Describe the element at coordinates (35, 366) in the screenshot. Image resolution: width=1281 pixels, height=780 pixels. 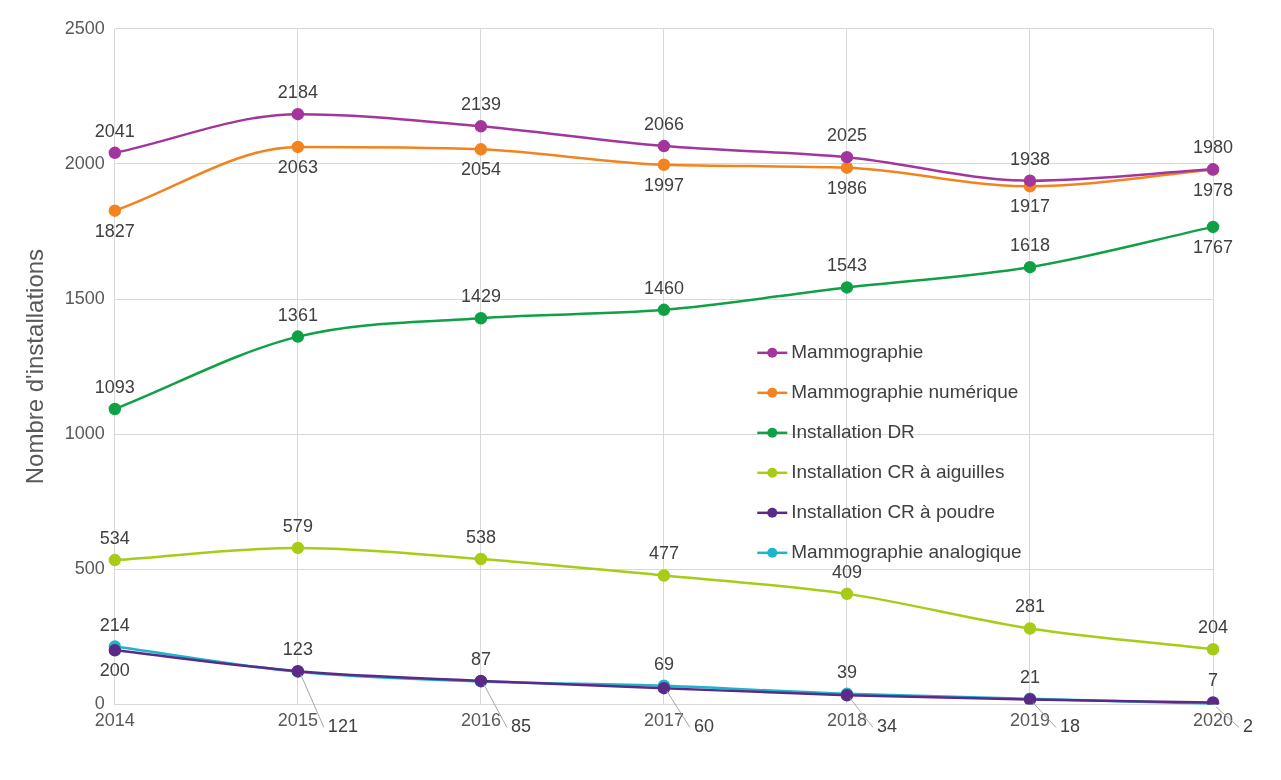
I see `y-axis-title: Nombre d'installations` at that location.